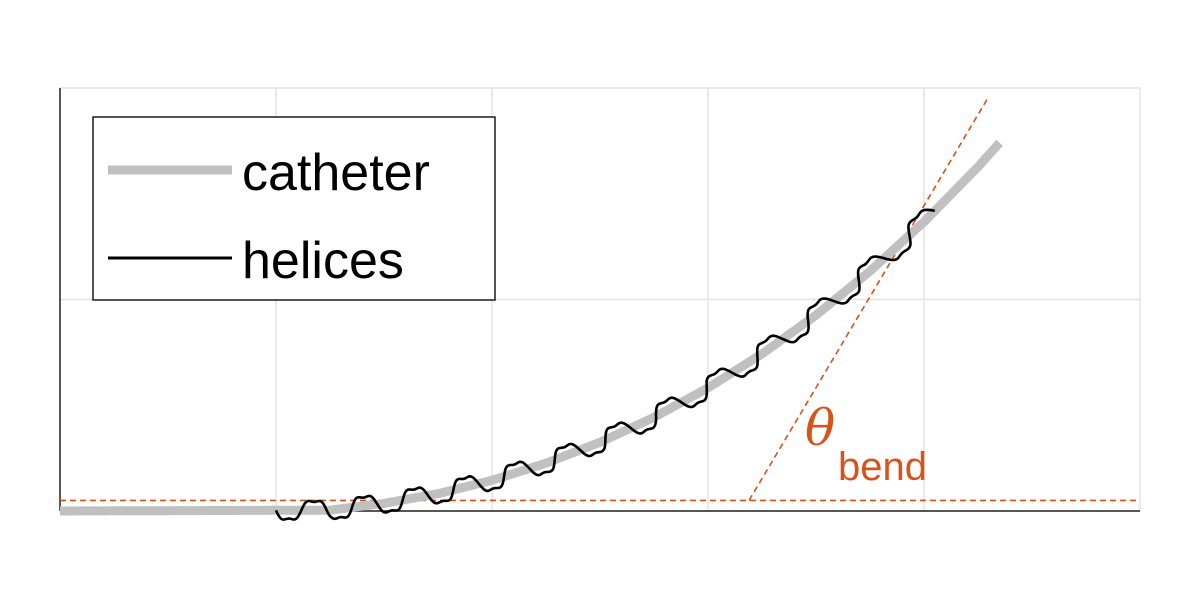  I want to click on legend-box, so click(294, 208).